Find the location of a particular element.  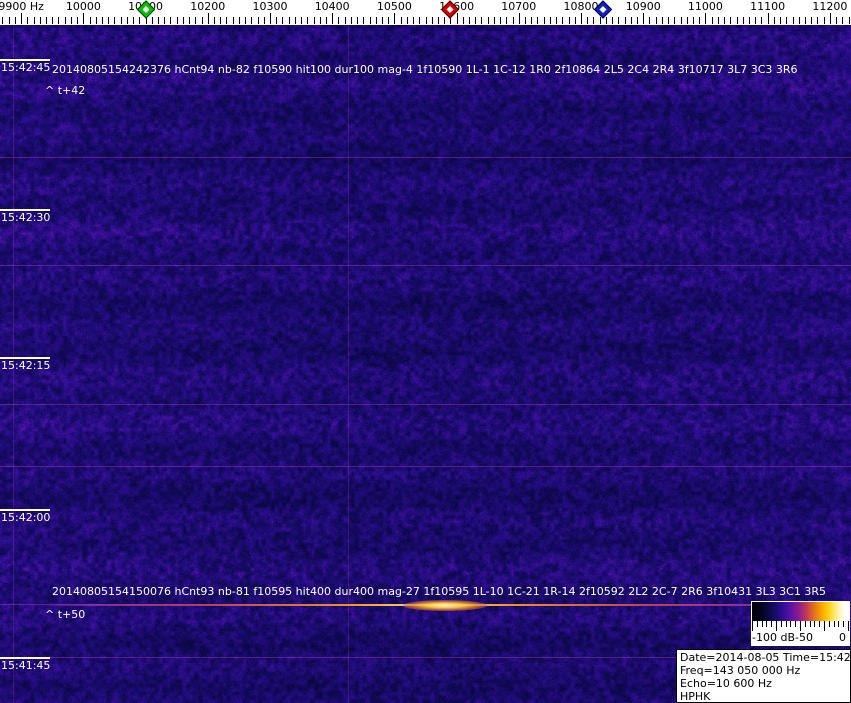

time-tick-label: 15:42:00 is located at coordinates (26, 517).